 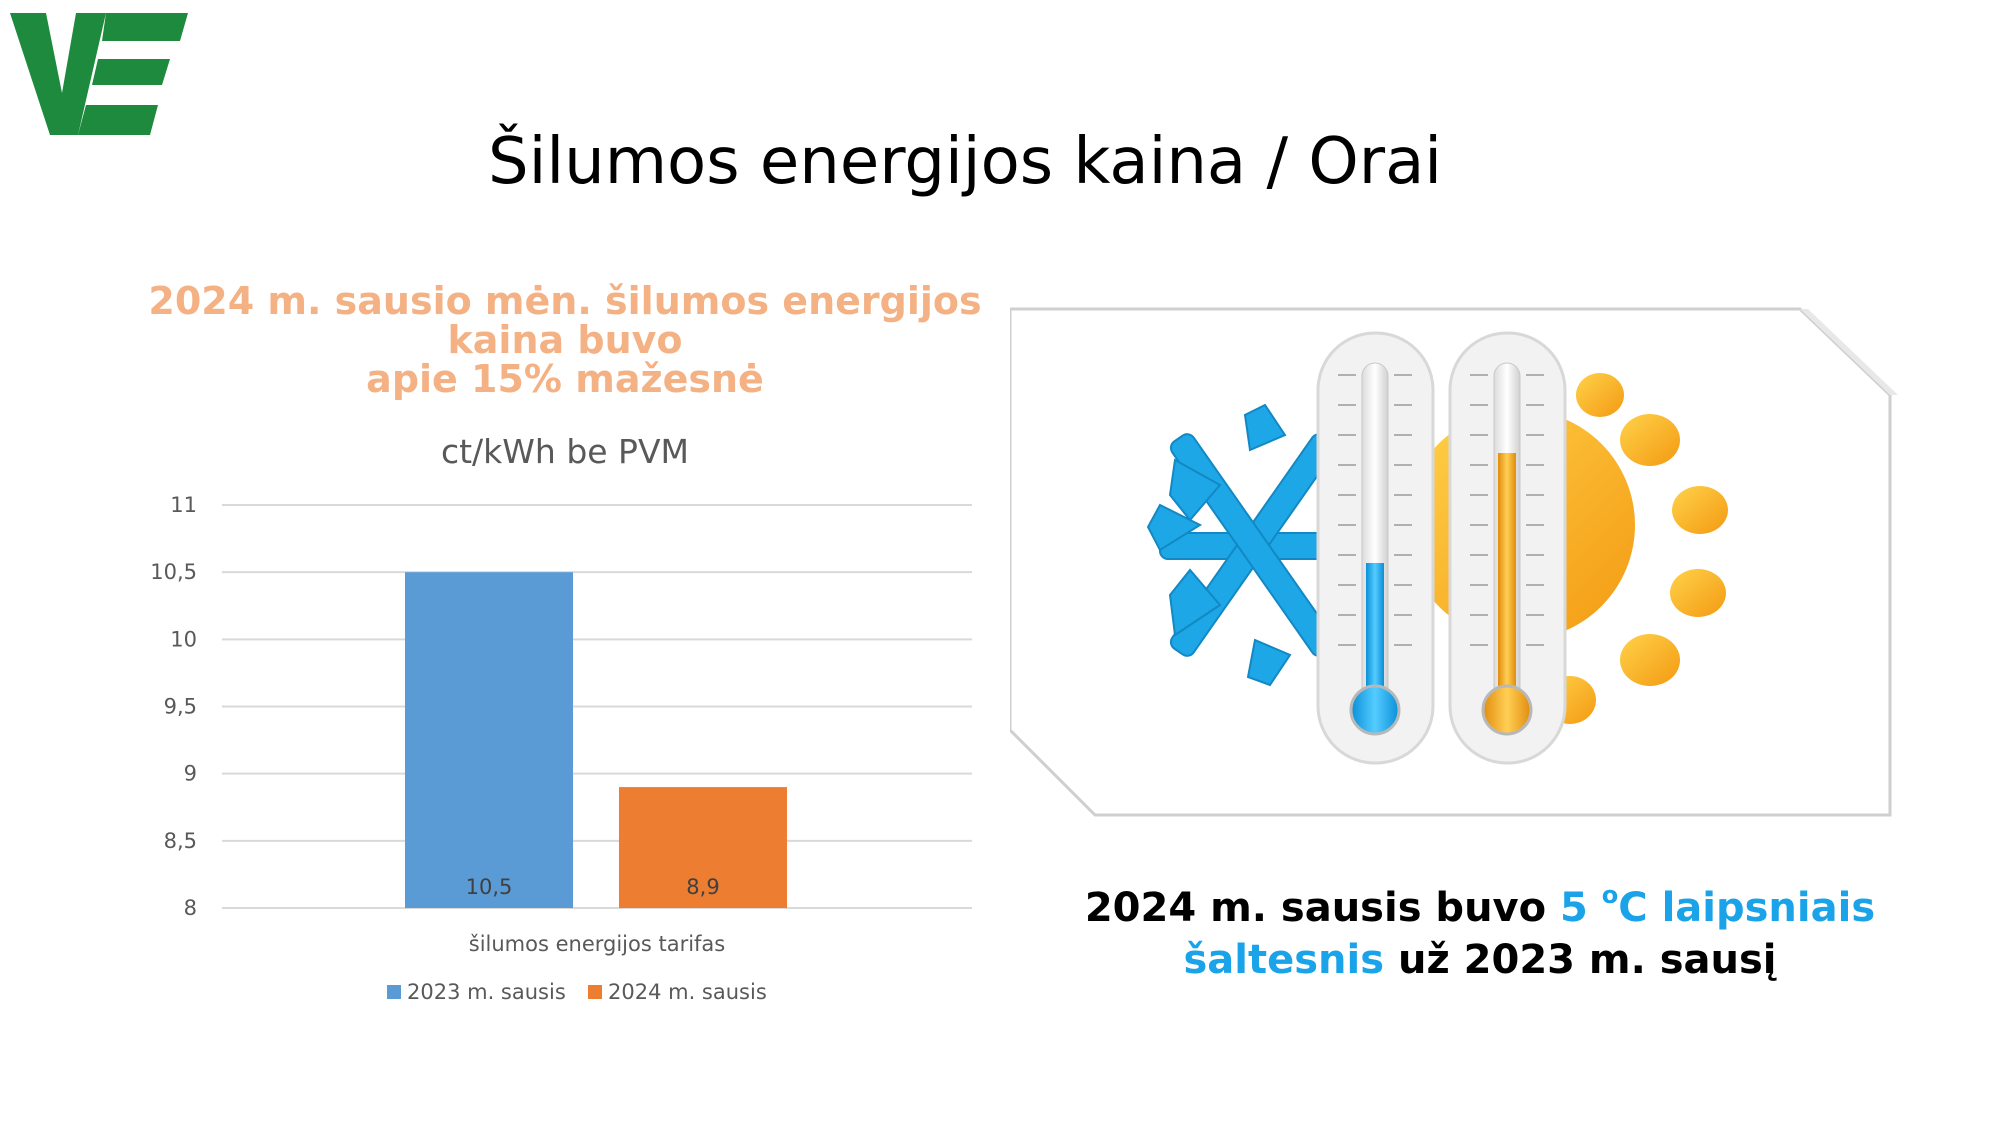 What do you see at coordinates (565, 451) in the screenshot?
I see `chart-title: ct/kWh be PVM` at bounding box center [565, 451].